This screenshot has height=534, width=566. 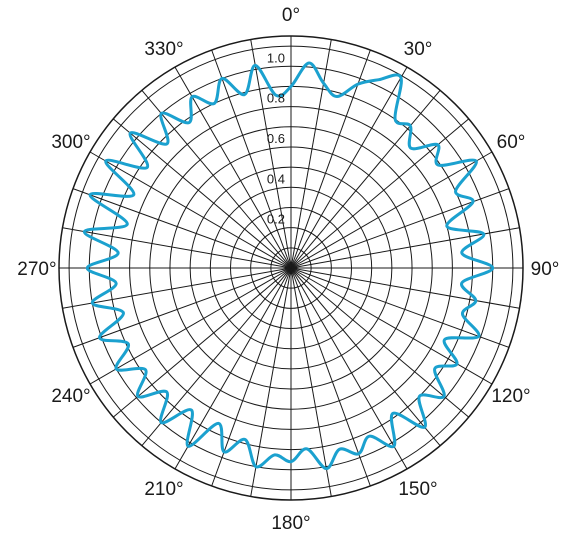 I want to click on angle-tick-label: 60°, so click(x=511, y=142).